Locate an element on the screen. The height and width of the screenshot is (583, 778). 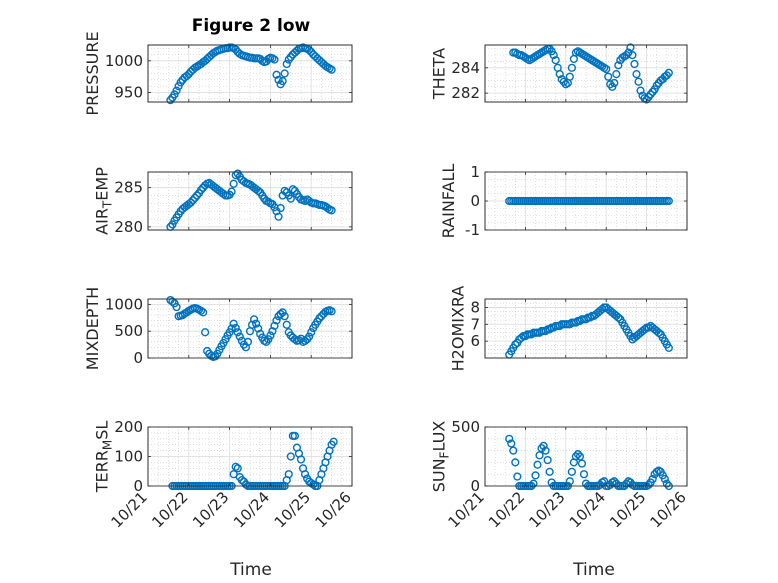
chart-title: Figure 2 low is located at coordinates (251, 26).